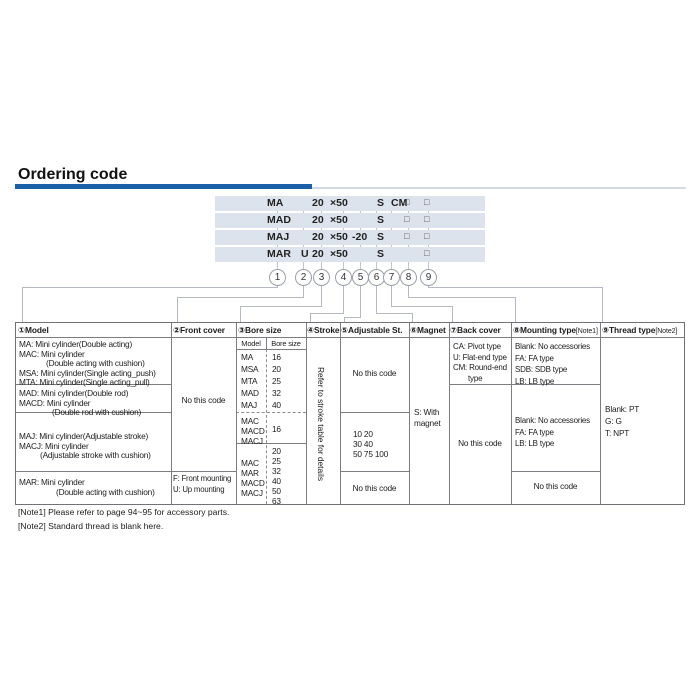 This screenshot has width=700, height=700. What do you see at coordinates (427, 253) in the screenshot?
I see `code-thread-box: □` at bounding box center [427, 253].